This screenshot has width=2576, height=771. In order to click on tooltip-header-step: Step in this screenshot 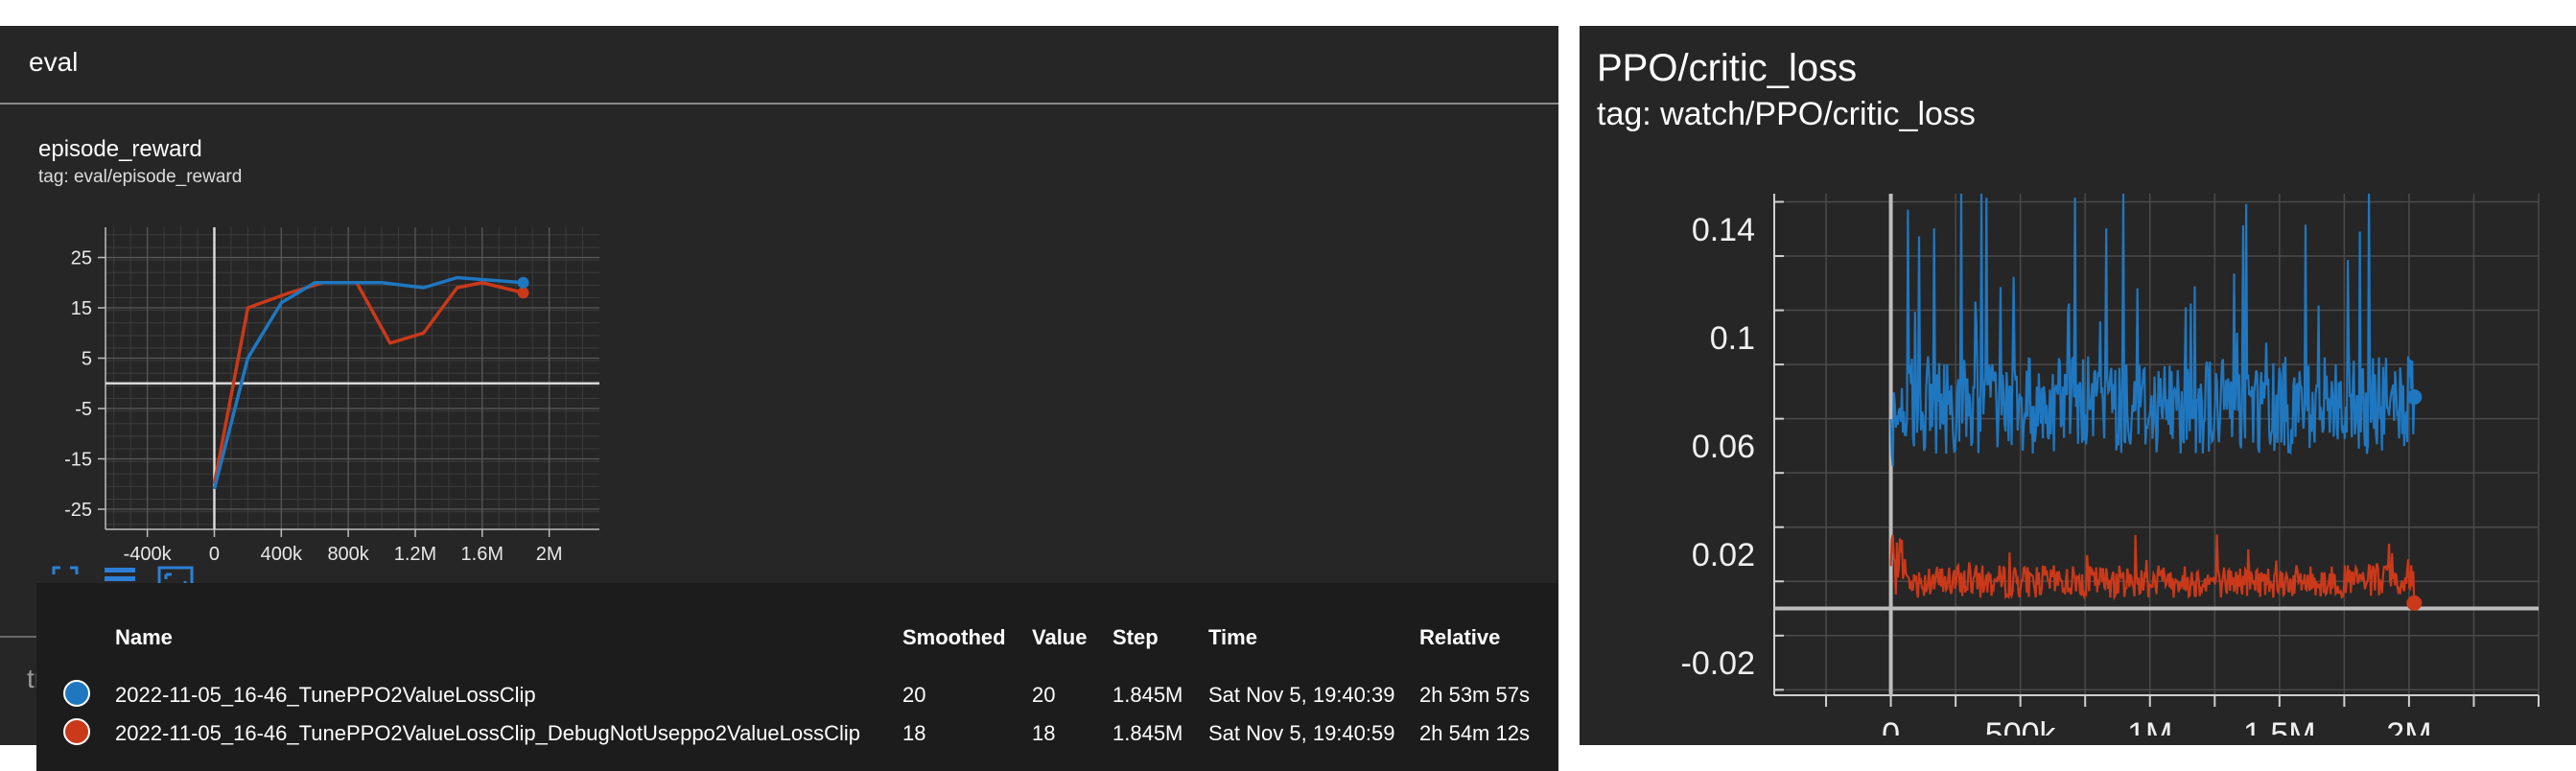, I will do `click(1135, 637)`.